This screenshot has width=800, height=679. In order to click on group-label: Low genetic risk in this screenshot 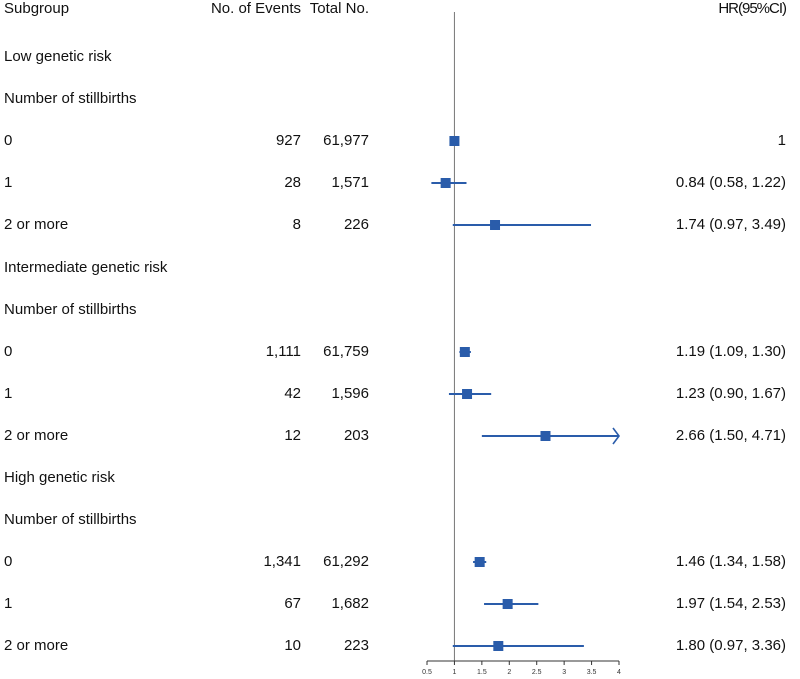, I will do `click(58, 56)`.